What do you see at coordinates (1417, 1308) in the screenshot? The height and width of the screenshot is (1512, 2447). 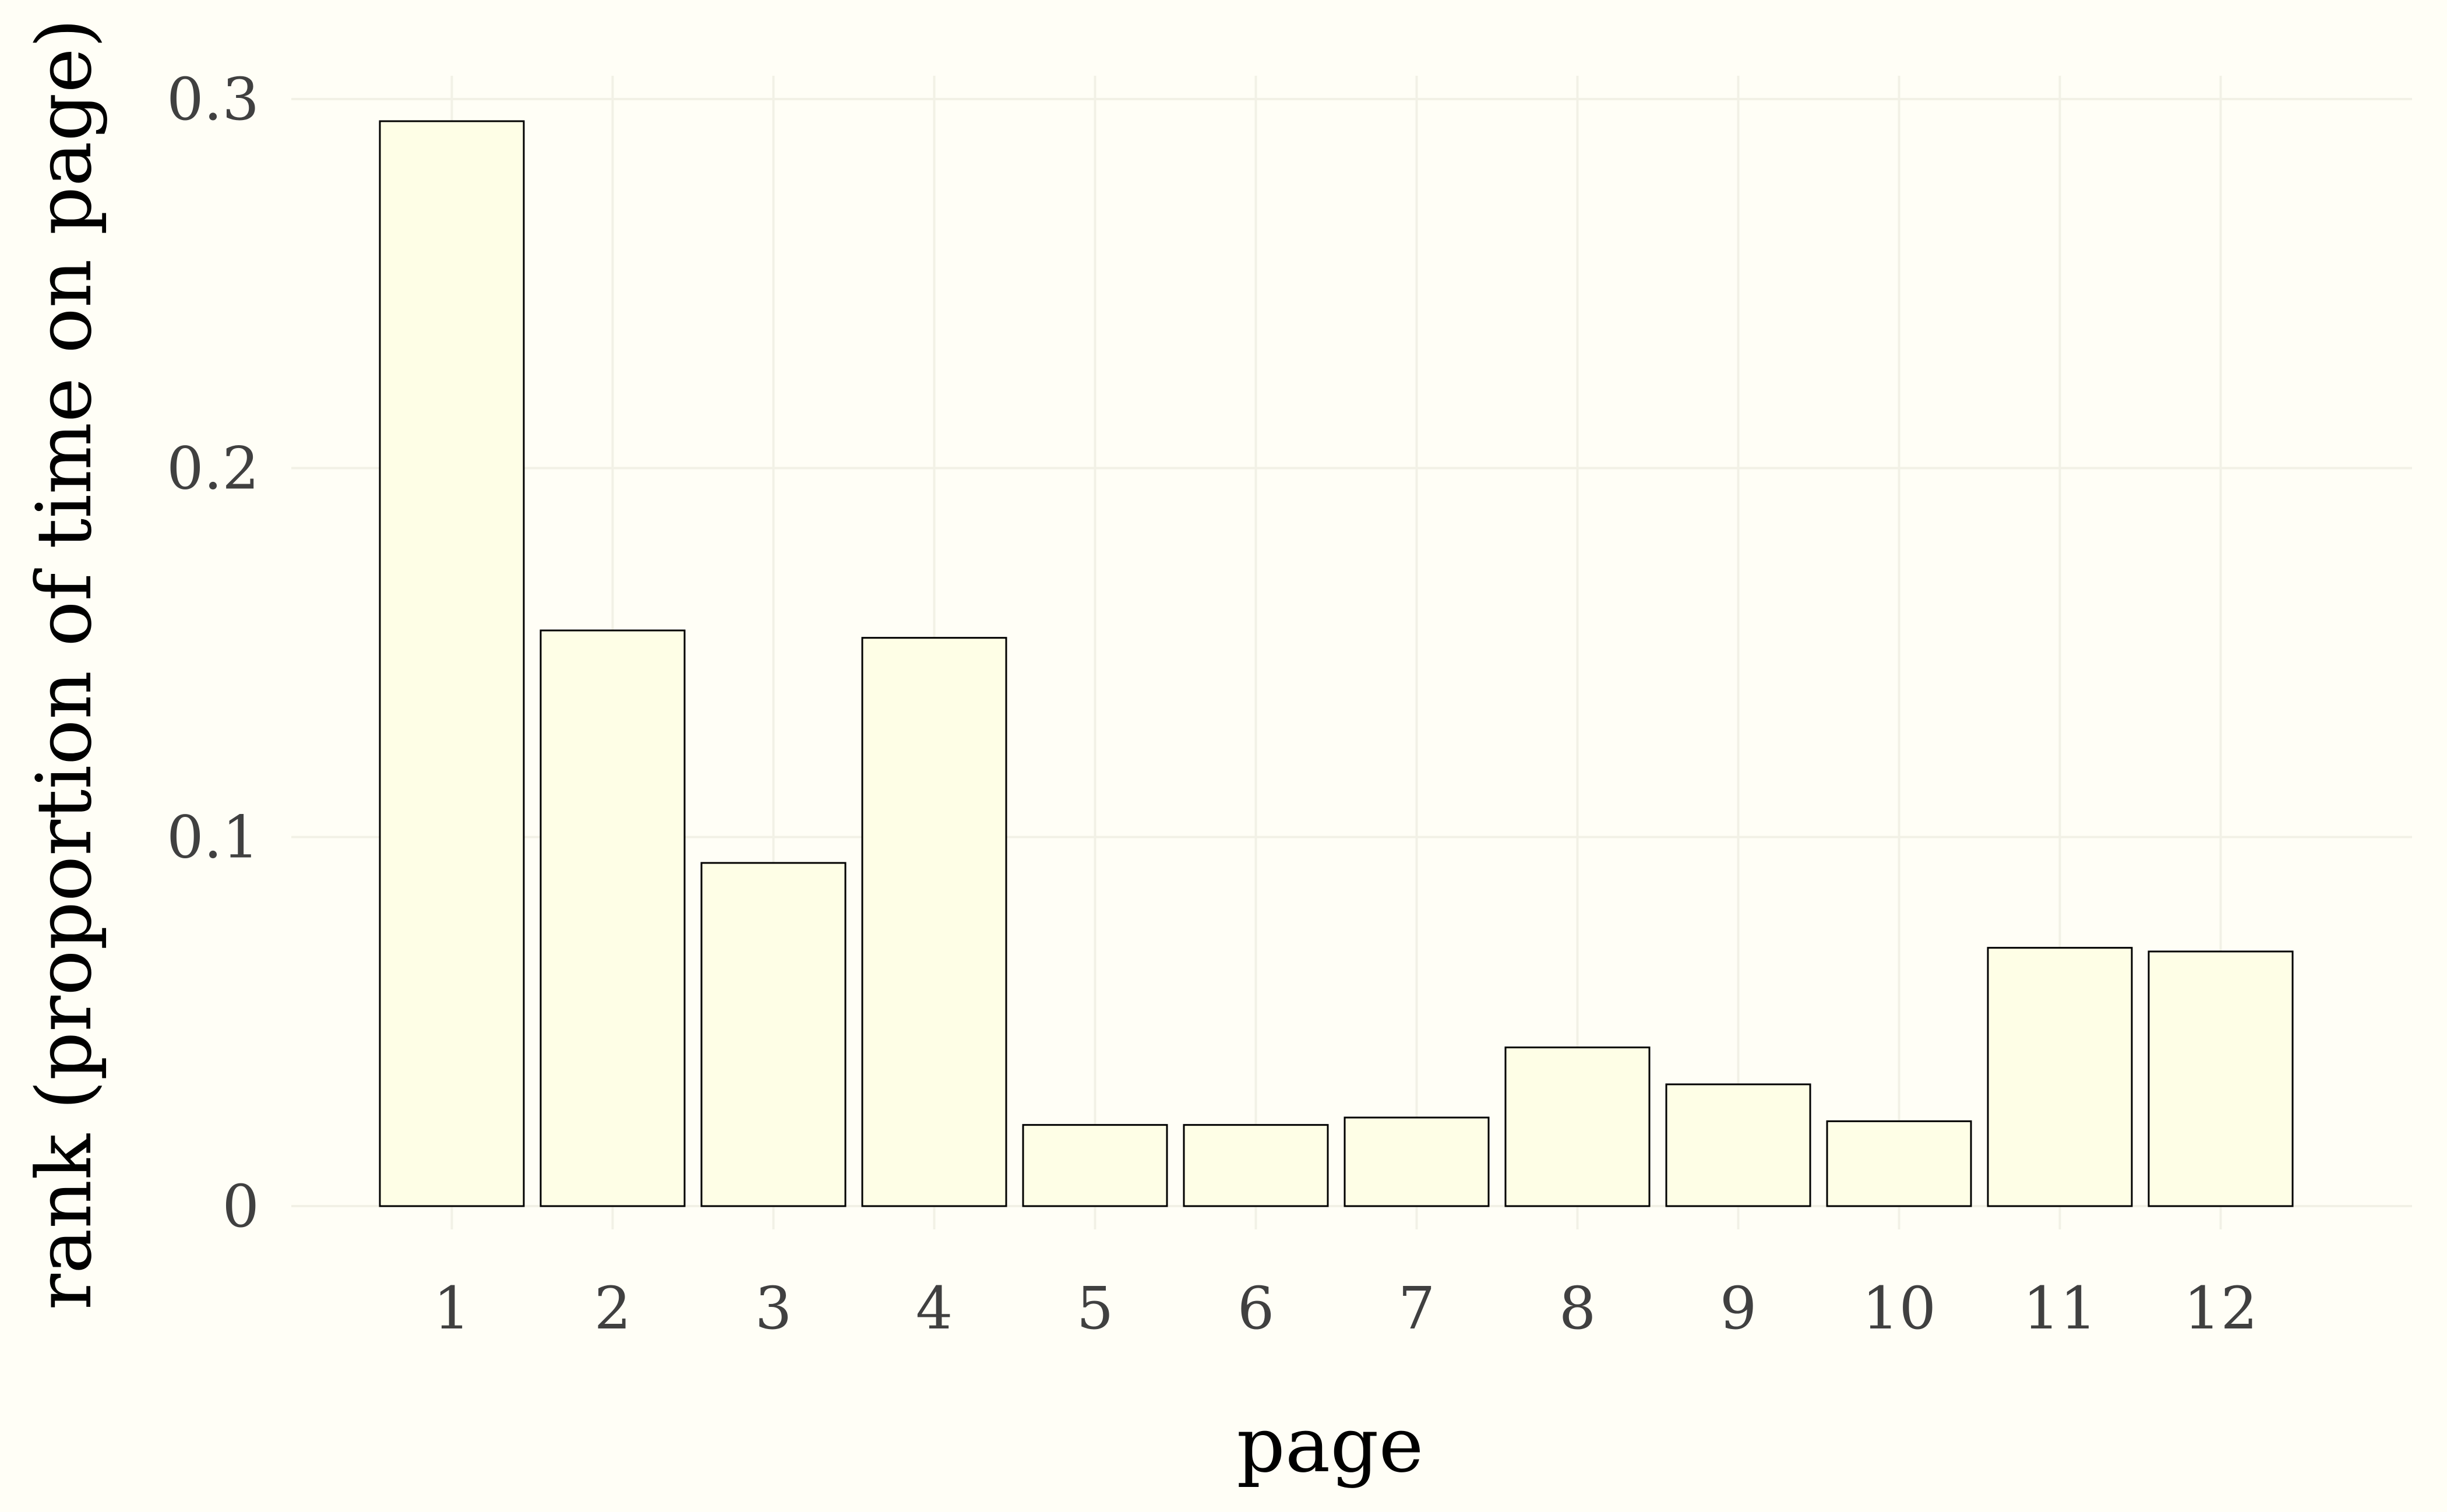 I see `x-tick-label: 7` at bounding box center [1417, 1308].